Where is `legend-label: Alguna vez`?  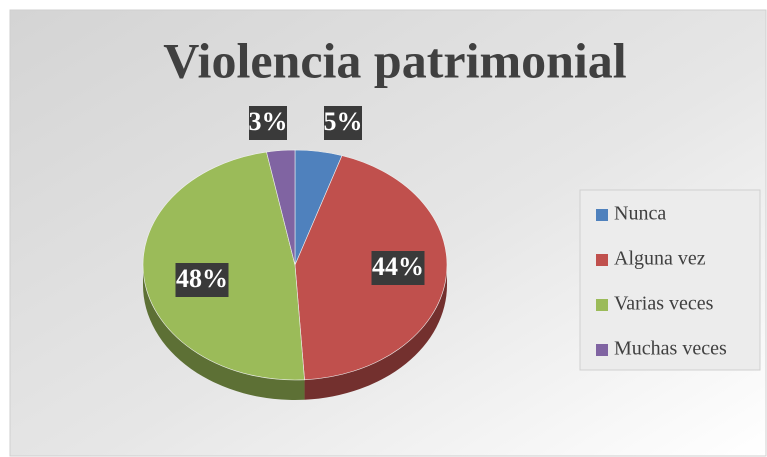 legend-label: Alguna vez is located at coordinates (660, 259).